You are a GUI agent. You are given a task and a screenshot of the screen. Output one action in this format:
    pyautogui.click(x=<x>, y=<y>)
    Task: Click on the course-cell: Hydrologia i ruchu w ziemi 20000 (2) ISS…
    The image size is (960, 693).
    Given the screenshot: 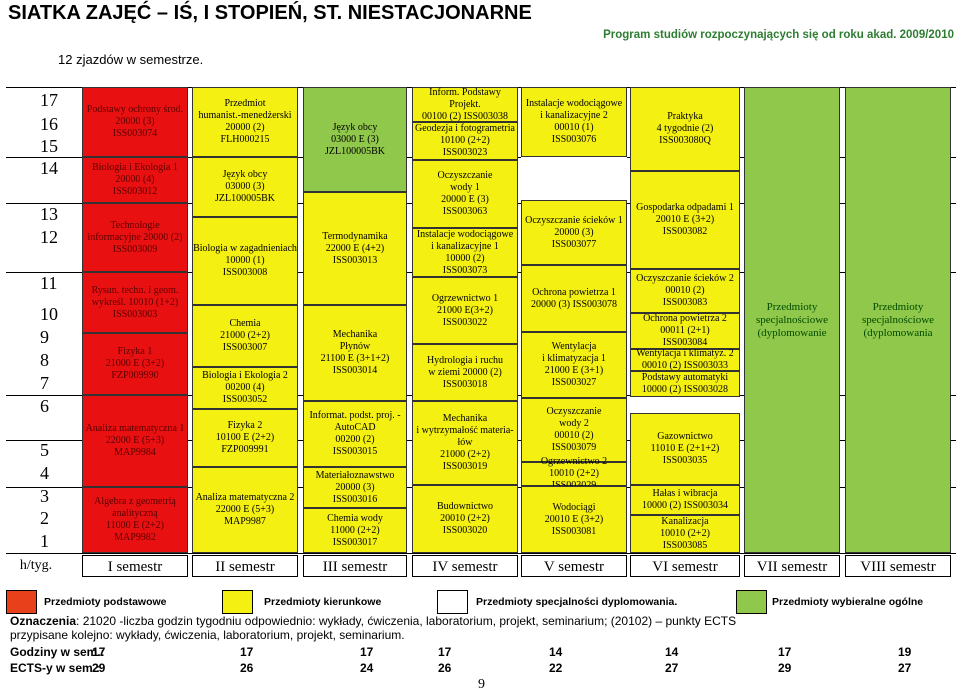 What is the action you would take?
    pyautogui.click(x=465, y=372)
    